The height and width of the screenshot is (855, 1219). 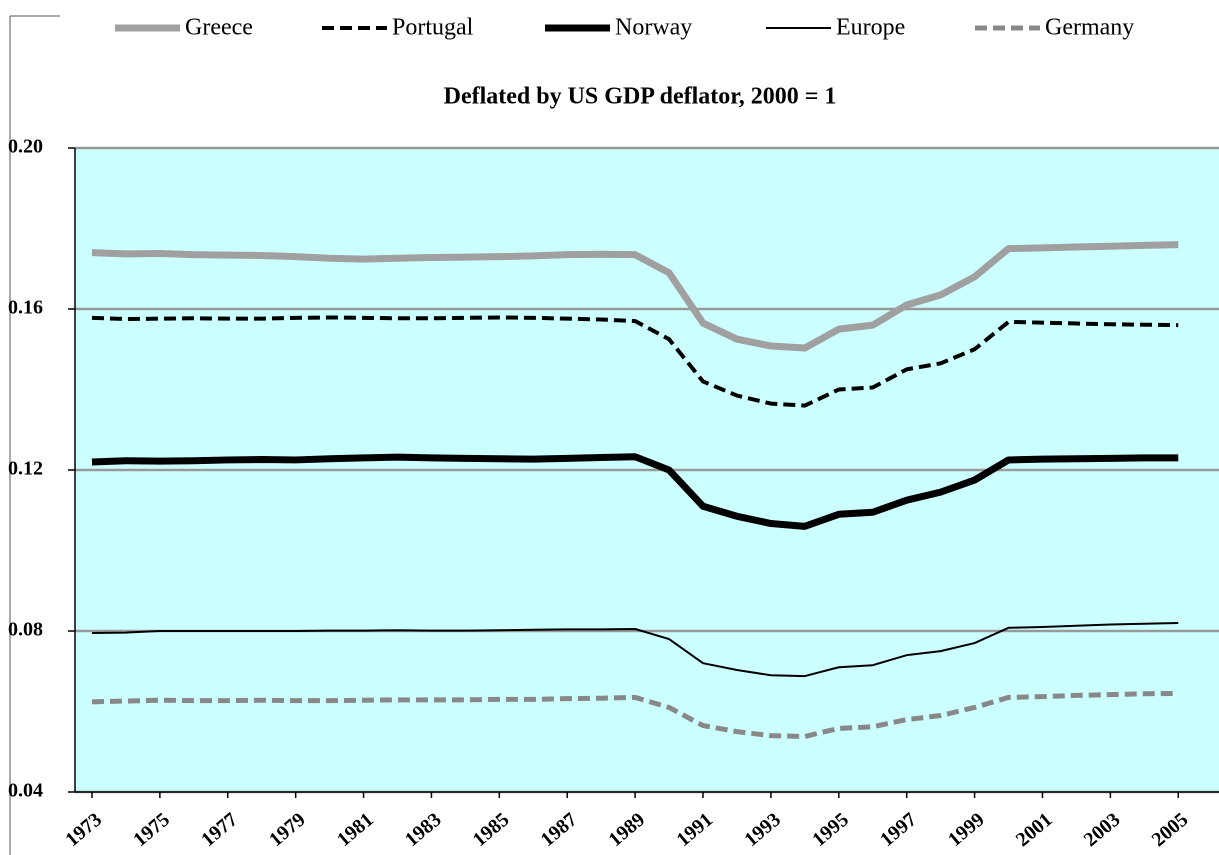 What do you see at coordinates (433, 28) in the screenshot?
I see `legend-label: Portugal` at bounding box center [433, 28].